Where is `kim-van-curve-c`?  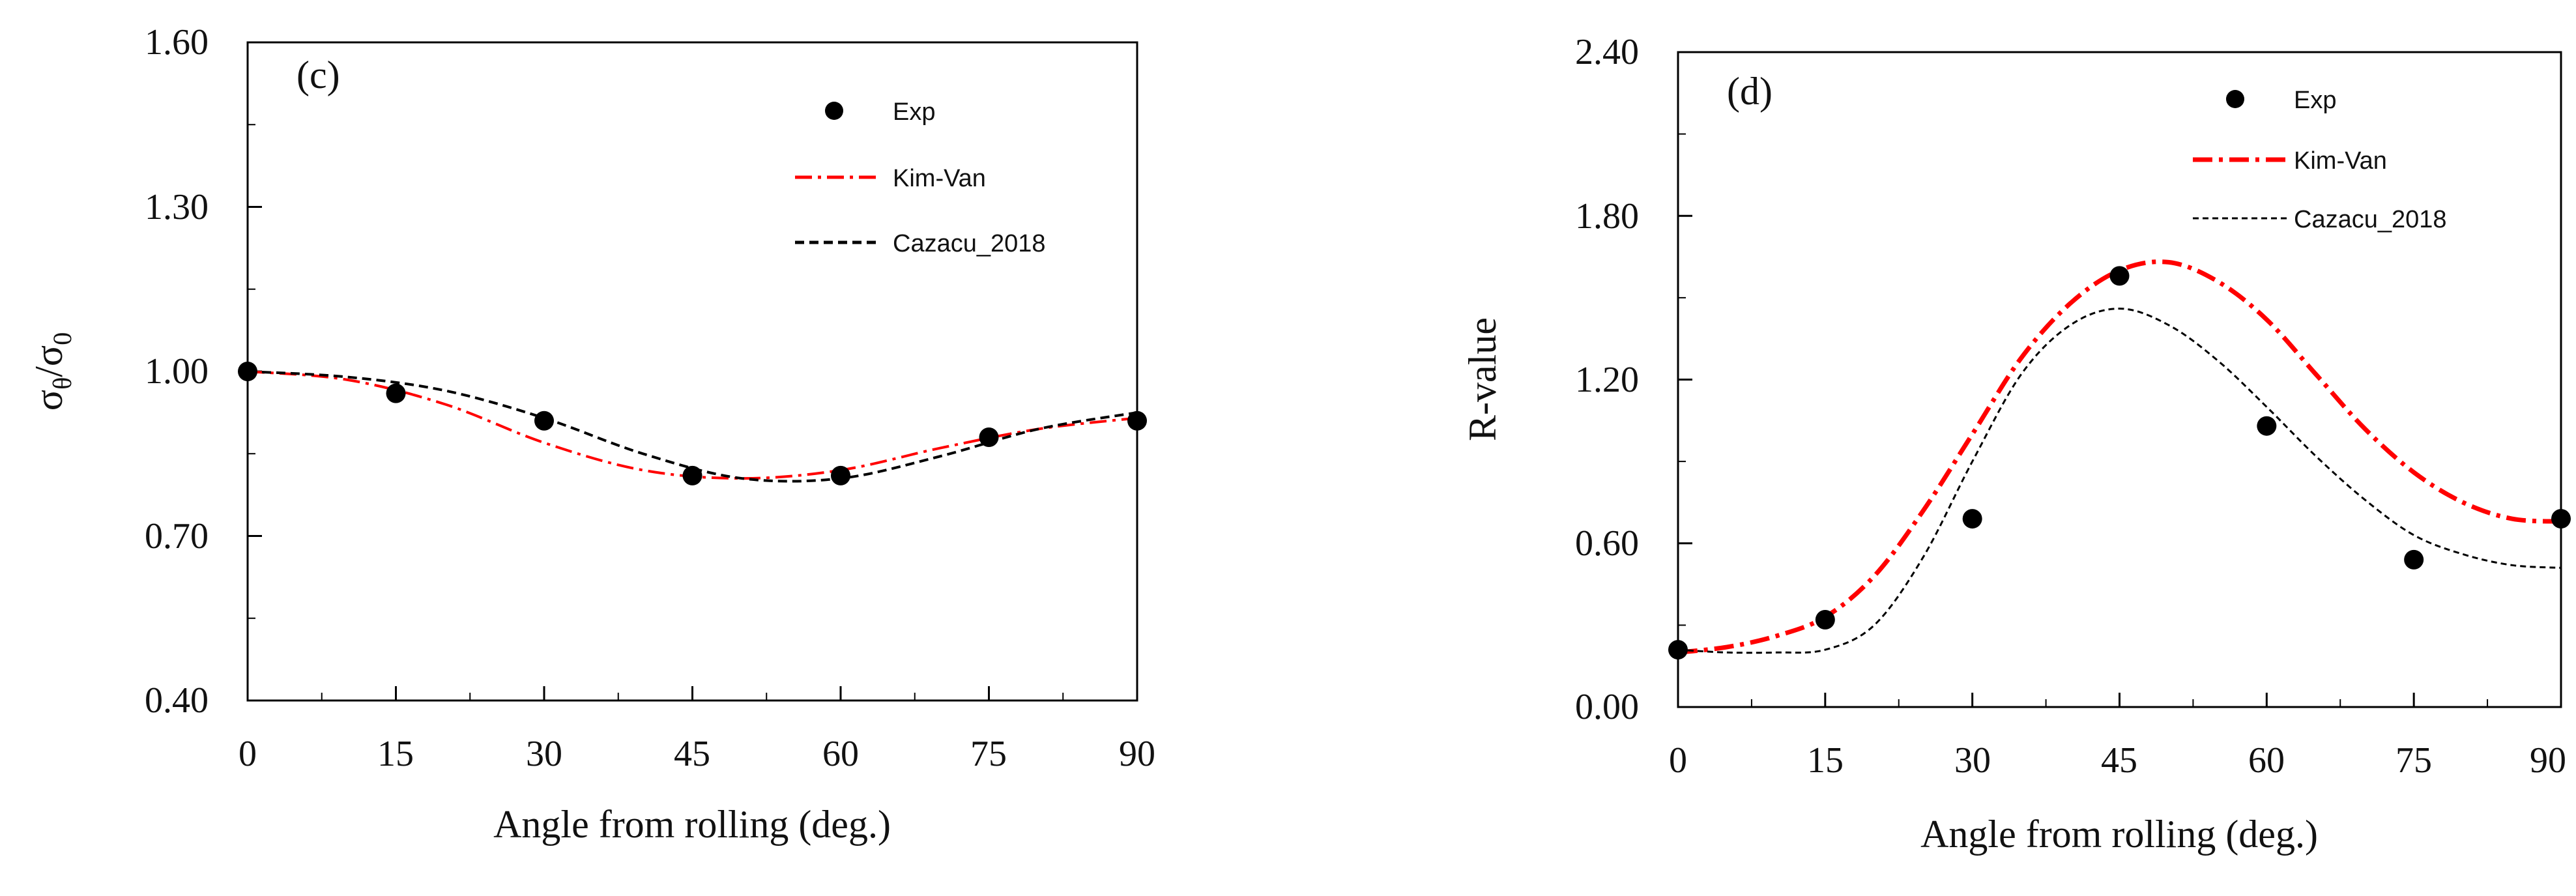
kim-van-curve-c is located at coordinates (692, 425).